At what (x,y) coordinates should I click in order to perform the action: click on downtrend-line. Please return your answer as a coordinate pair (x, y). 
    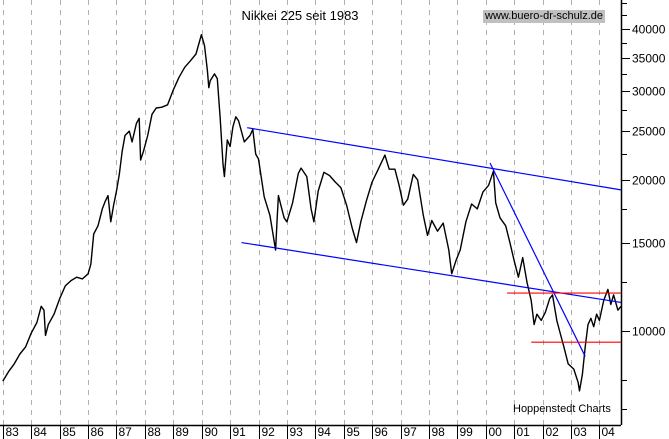
    Looking at the image, I should click on (537, 259).